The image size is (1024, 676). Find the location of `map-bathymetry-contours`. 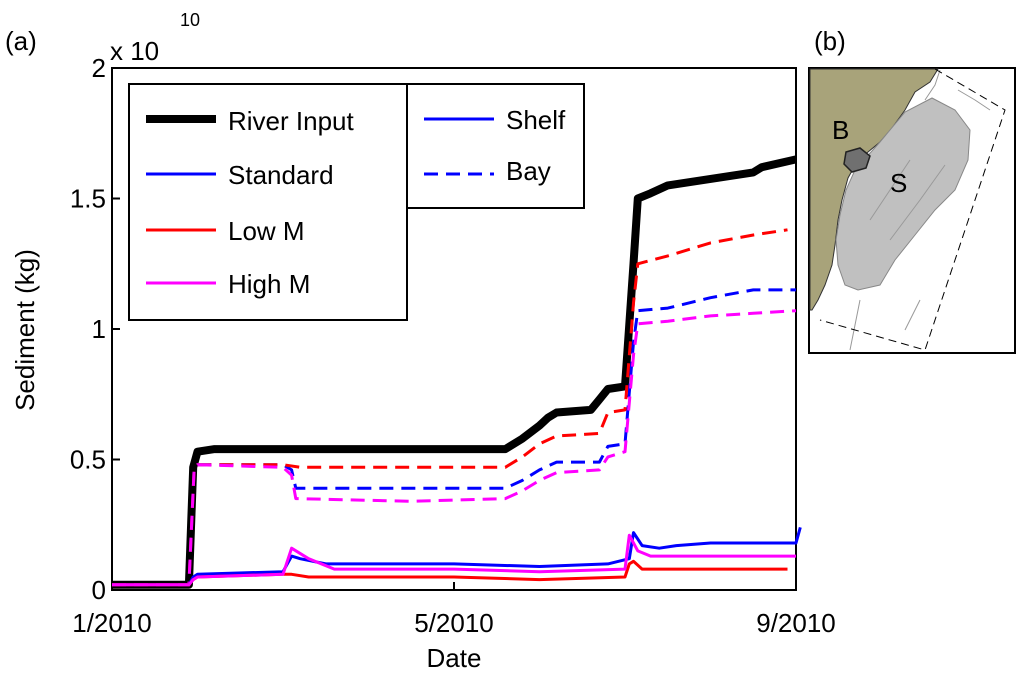

map-bathymetry-contours is located at coordinates (920, 210).